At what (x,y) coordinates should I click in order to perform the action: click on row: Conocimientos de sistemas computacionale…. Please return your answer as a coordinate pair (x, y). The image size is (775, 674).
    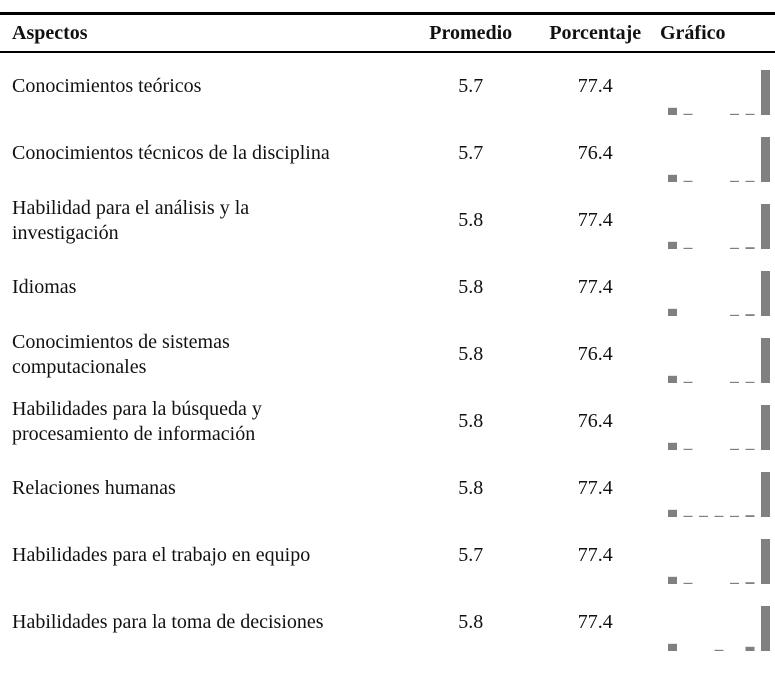
    Looking at the image, I should click on (387, 354).